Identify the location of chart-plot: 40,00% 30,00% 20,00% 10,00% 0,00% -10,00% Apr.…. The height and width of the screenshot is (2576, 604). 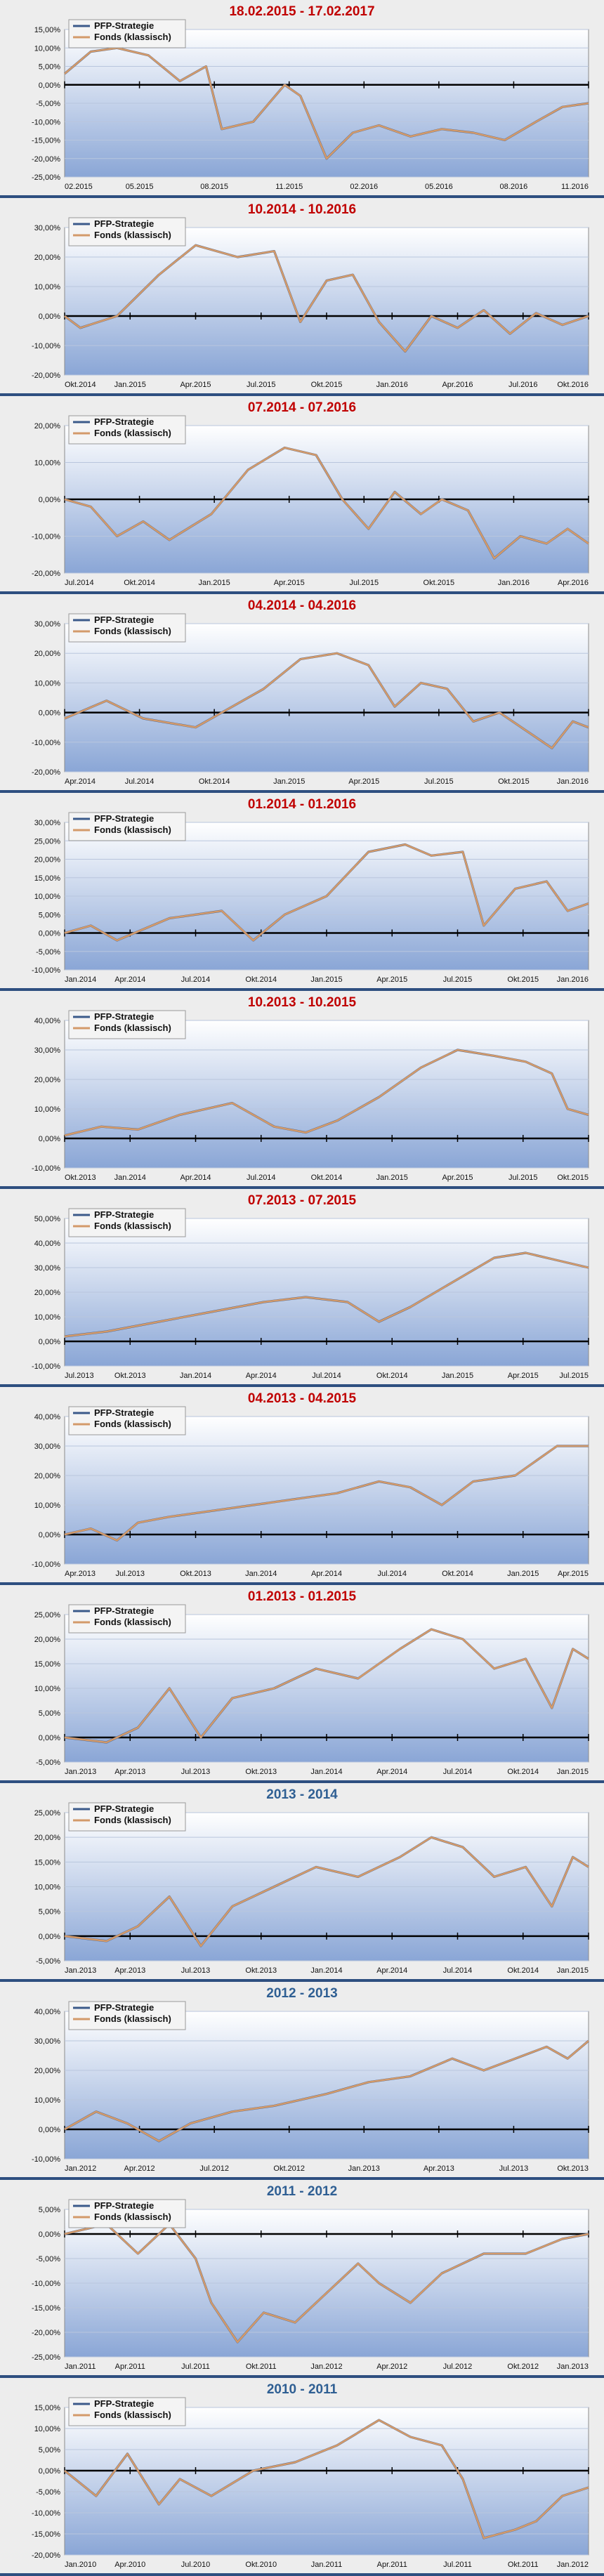
(310, 1492).